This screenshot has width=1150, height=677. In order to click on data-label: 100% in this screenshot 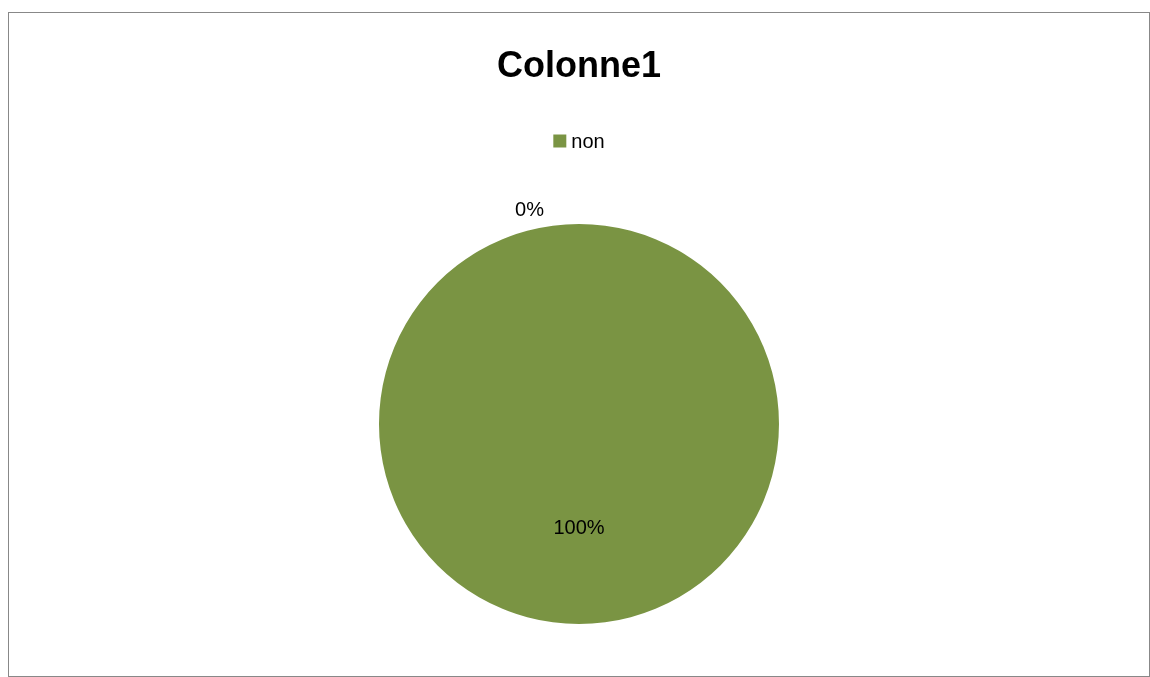, I will do `click(579, 527)`.